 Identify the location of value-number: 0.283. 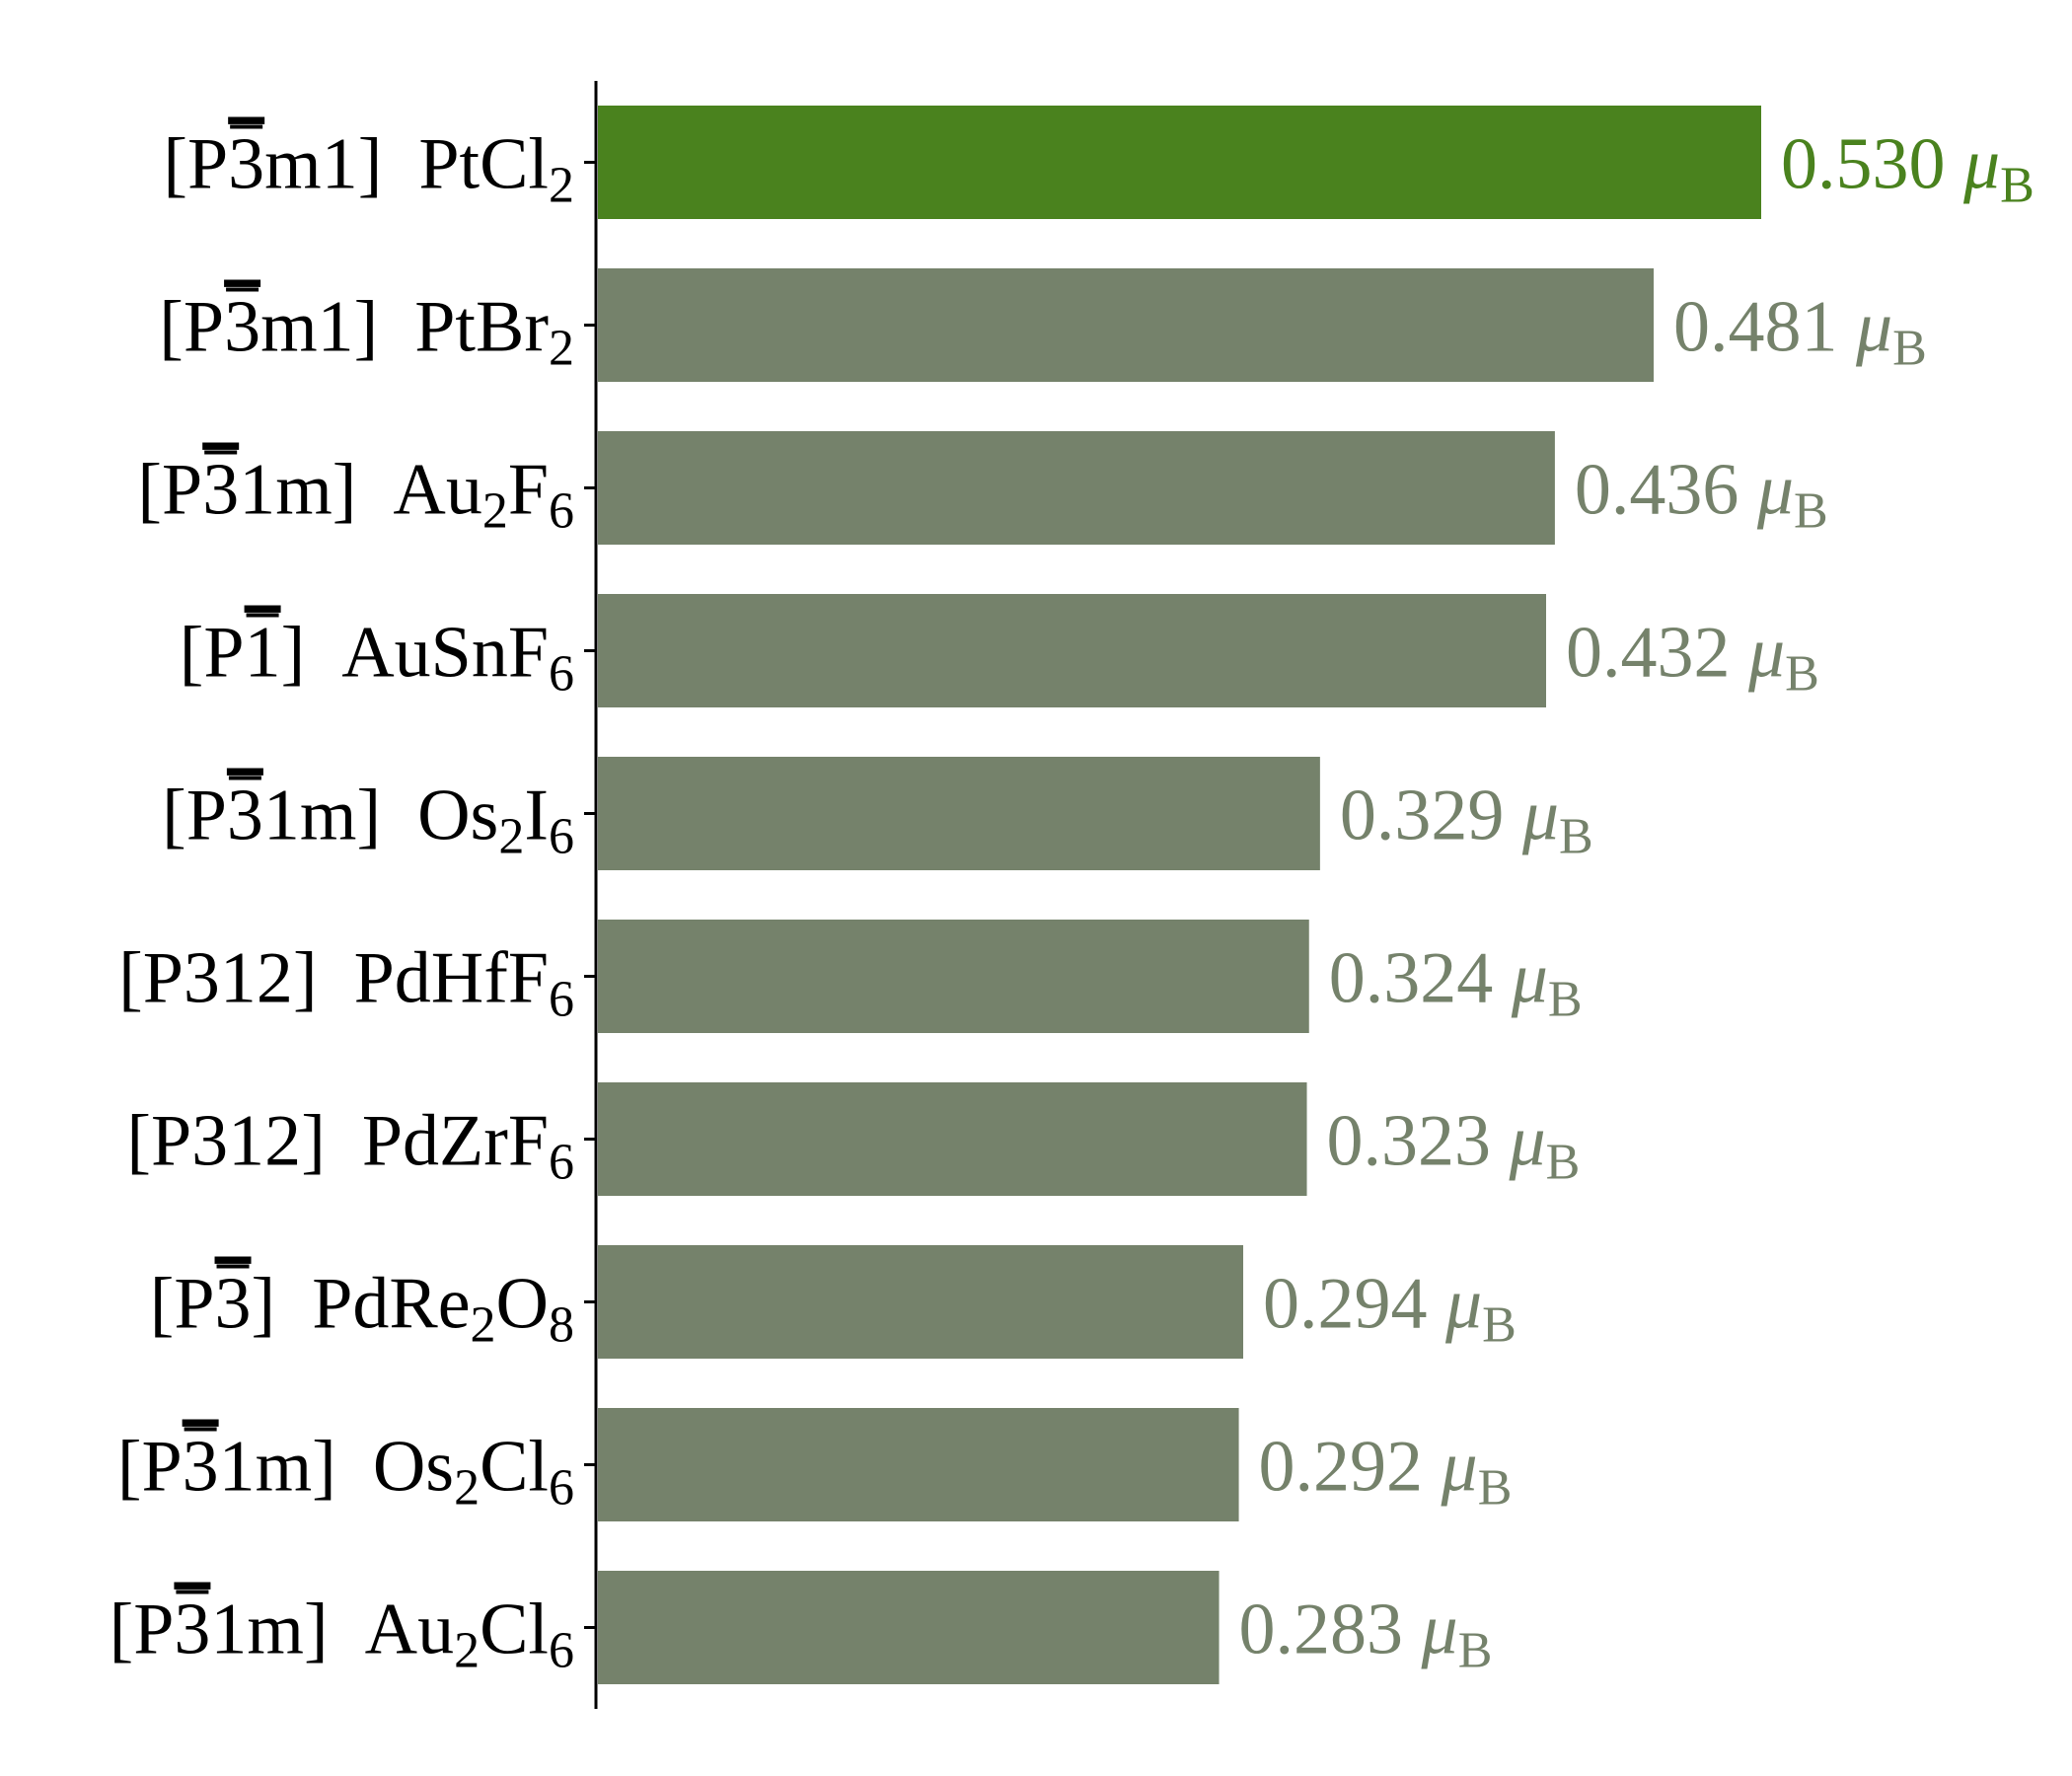
(1330, 1630).